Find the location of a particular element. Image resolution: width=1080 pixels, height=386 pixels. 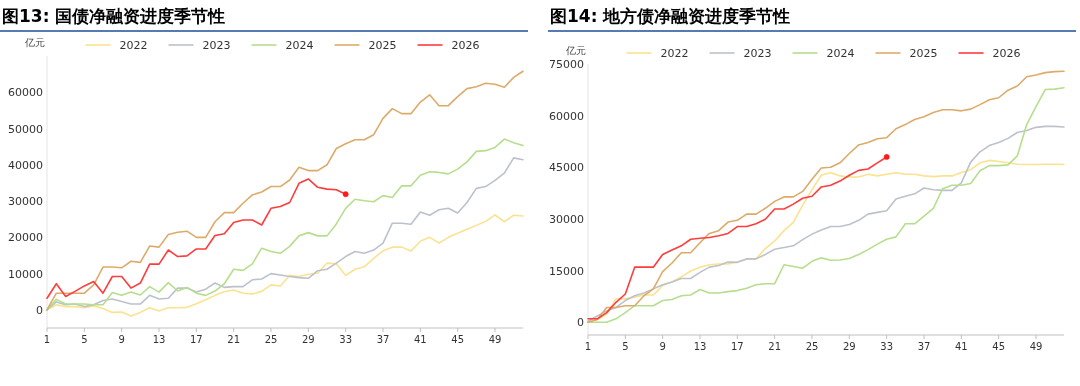

y-tick-label: 15000 is located at coordinates (566, 271).